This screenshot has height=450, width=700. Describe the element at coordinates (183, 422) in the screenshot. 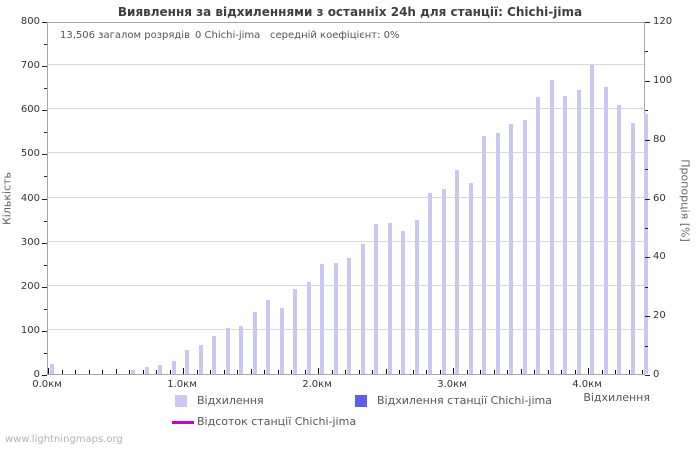

I see `legend-line-station-percent` at that location.